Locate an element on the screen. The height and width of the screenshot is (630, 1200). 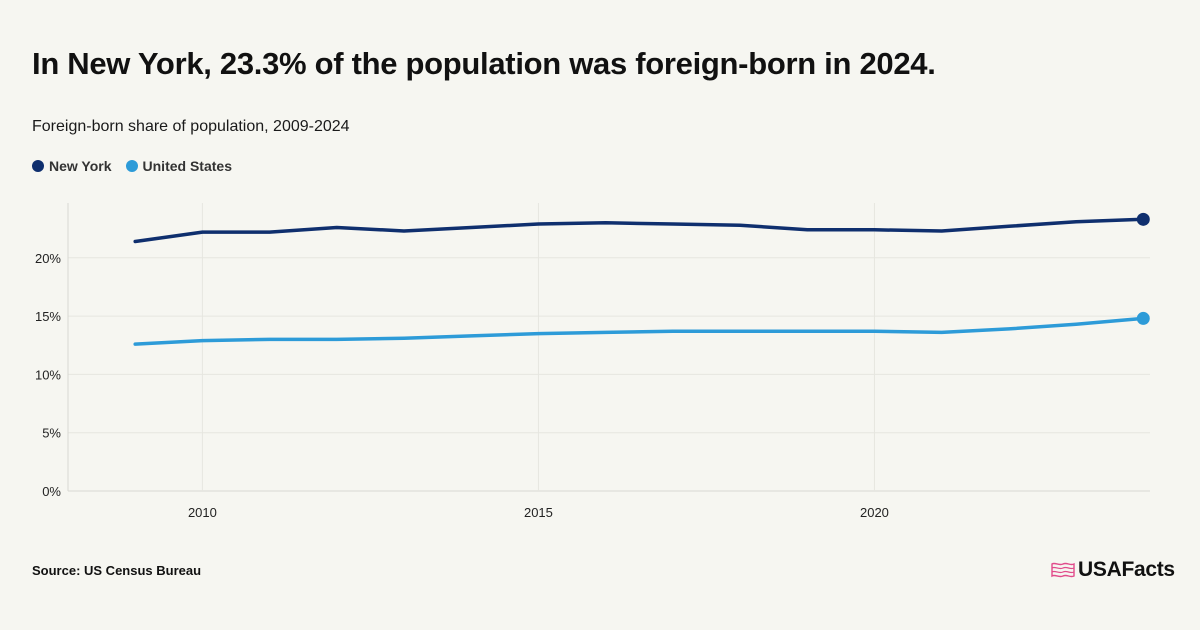
series-line-new-york is located at coordinates (639, 230).